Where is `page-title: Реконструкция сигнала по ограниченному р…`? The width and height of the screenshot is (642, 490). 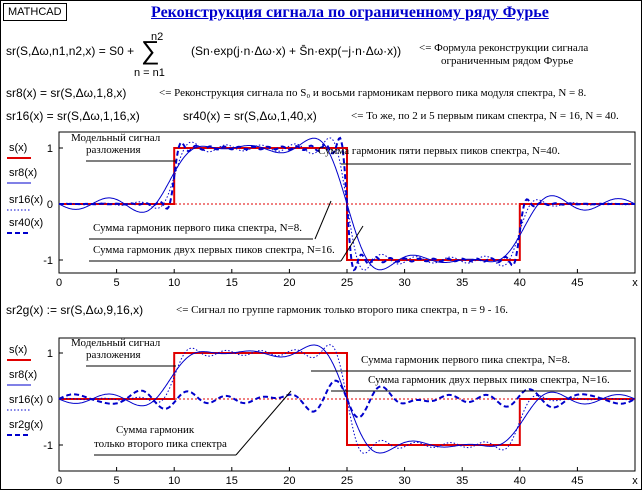
page-title: Реконструкция сигнала по ограниченному р… is located at coordinates (350, 12).